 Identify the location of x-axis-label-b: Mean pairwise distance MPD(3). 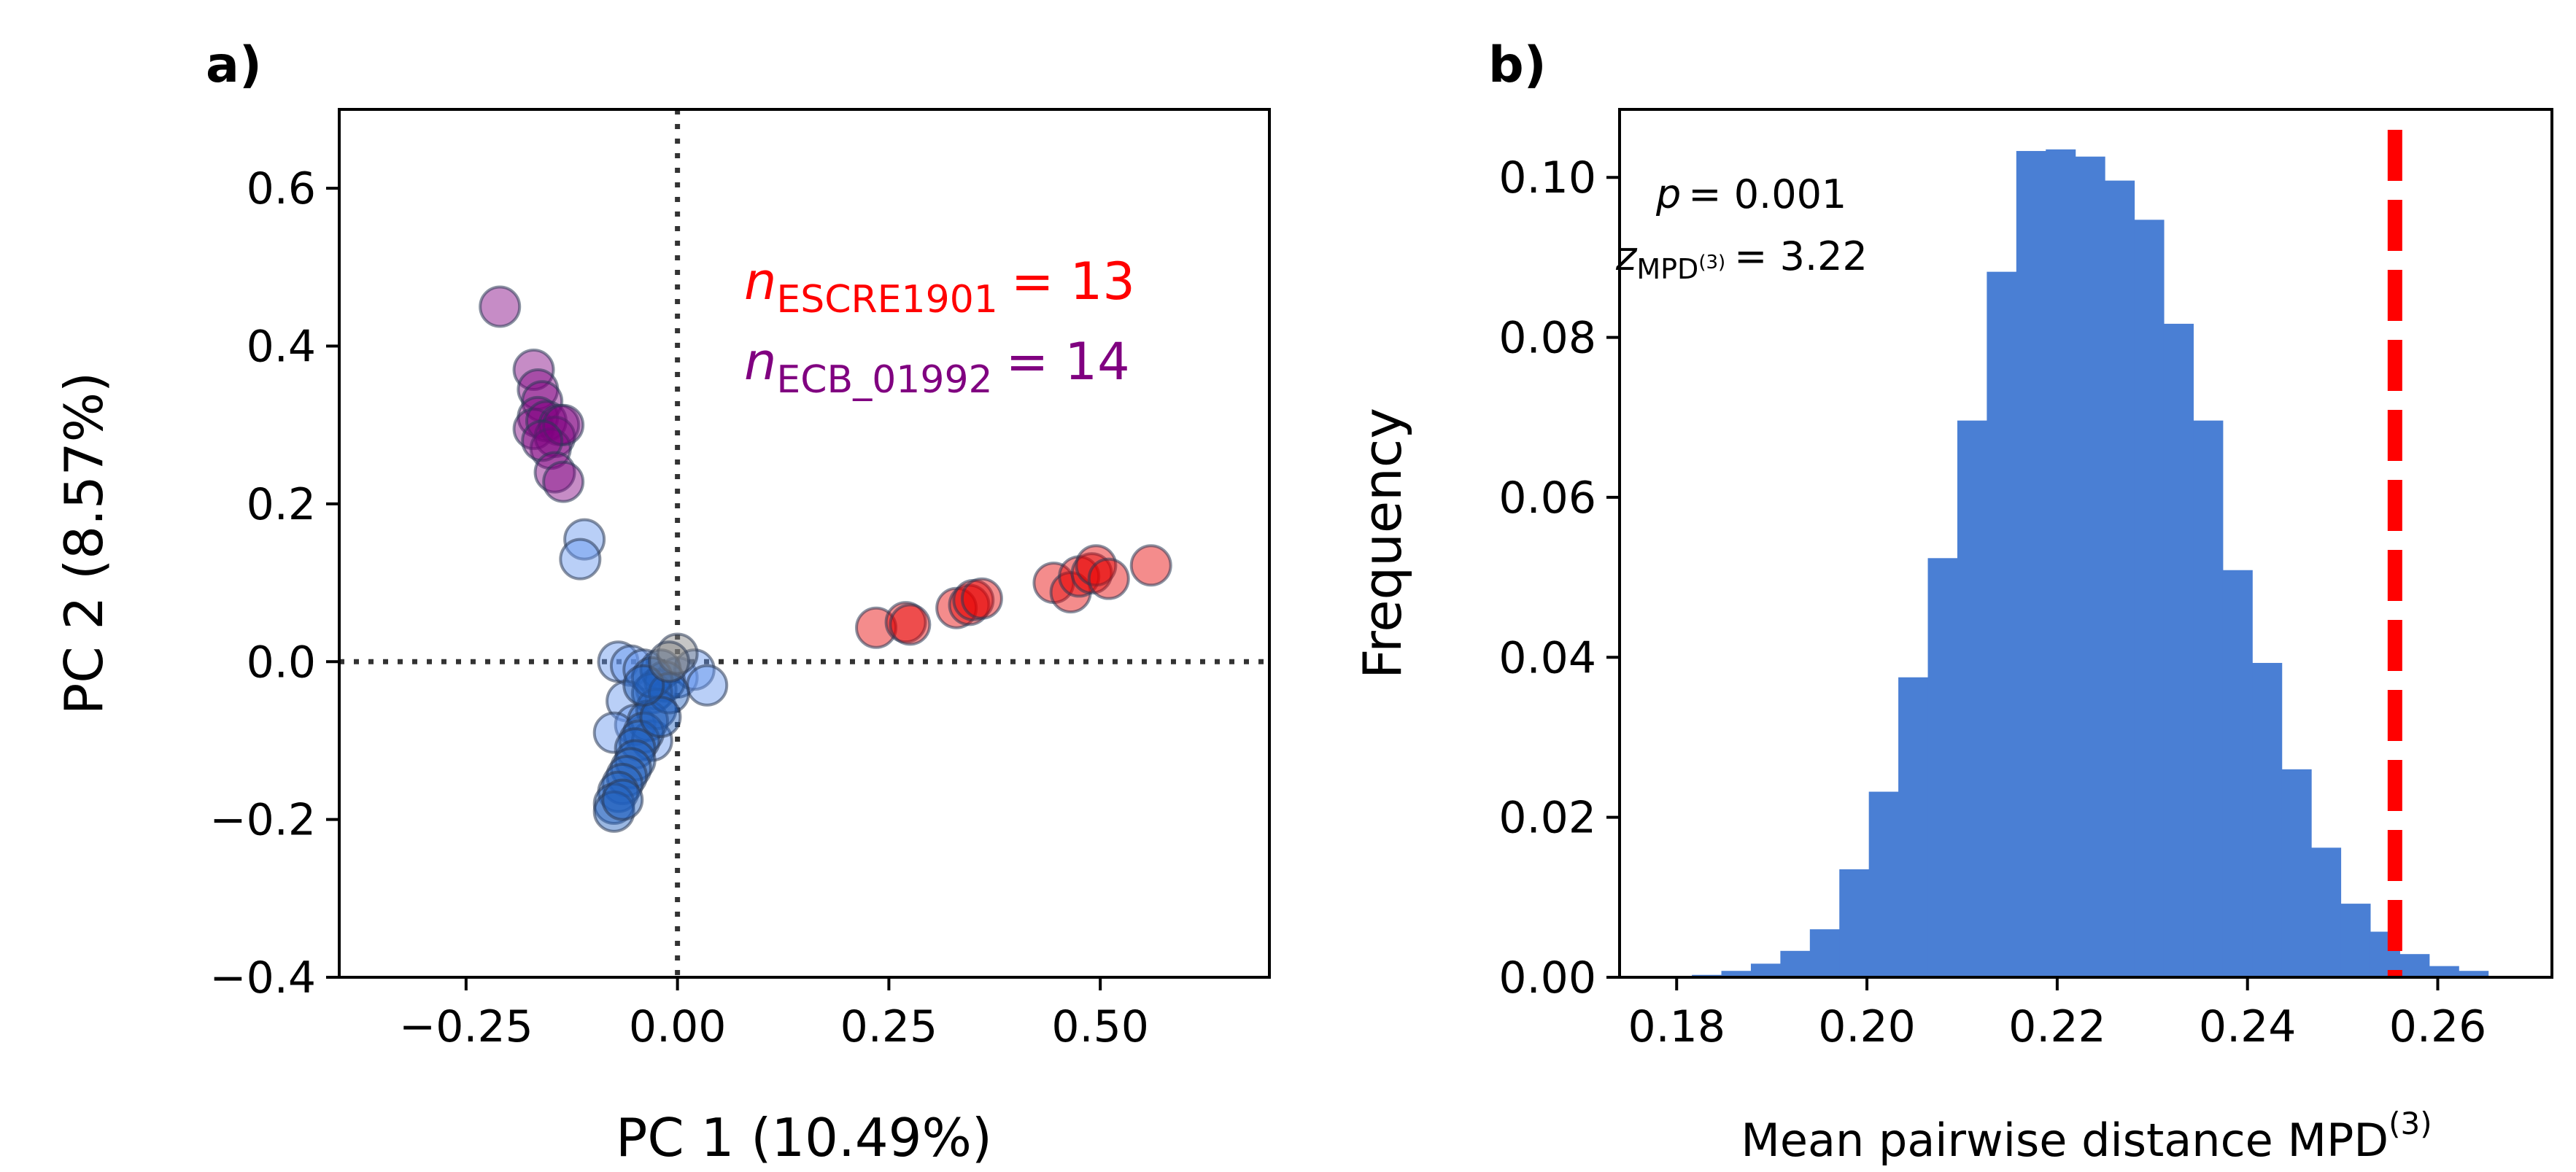
(2086, 1136).